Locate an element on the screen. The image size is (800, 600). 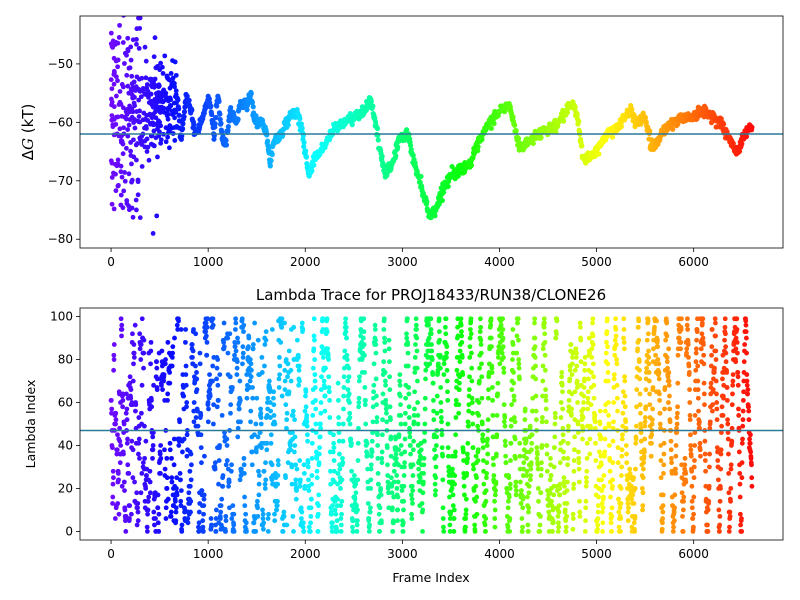
y-tick-label: 100 is located at coordinates (61, 317).